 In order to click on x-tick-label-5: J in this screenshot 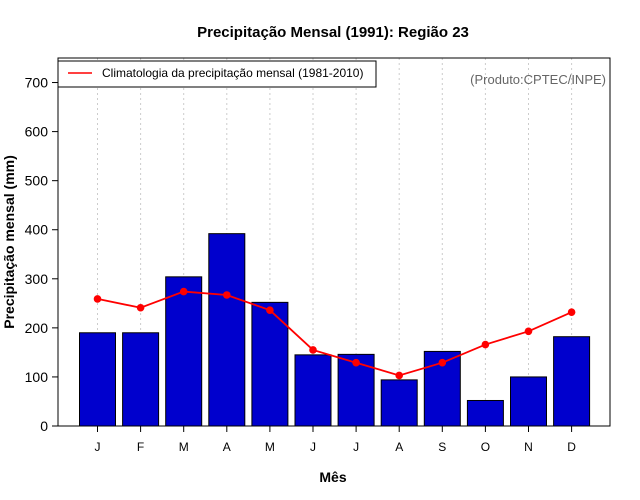, I will do `click(313, 447)`.